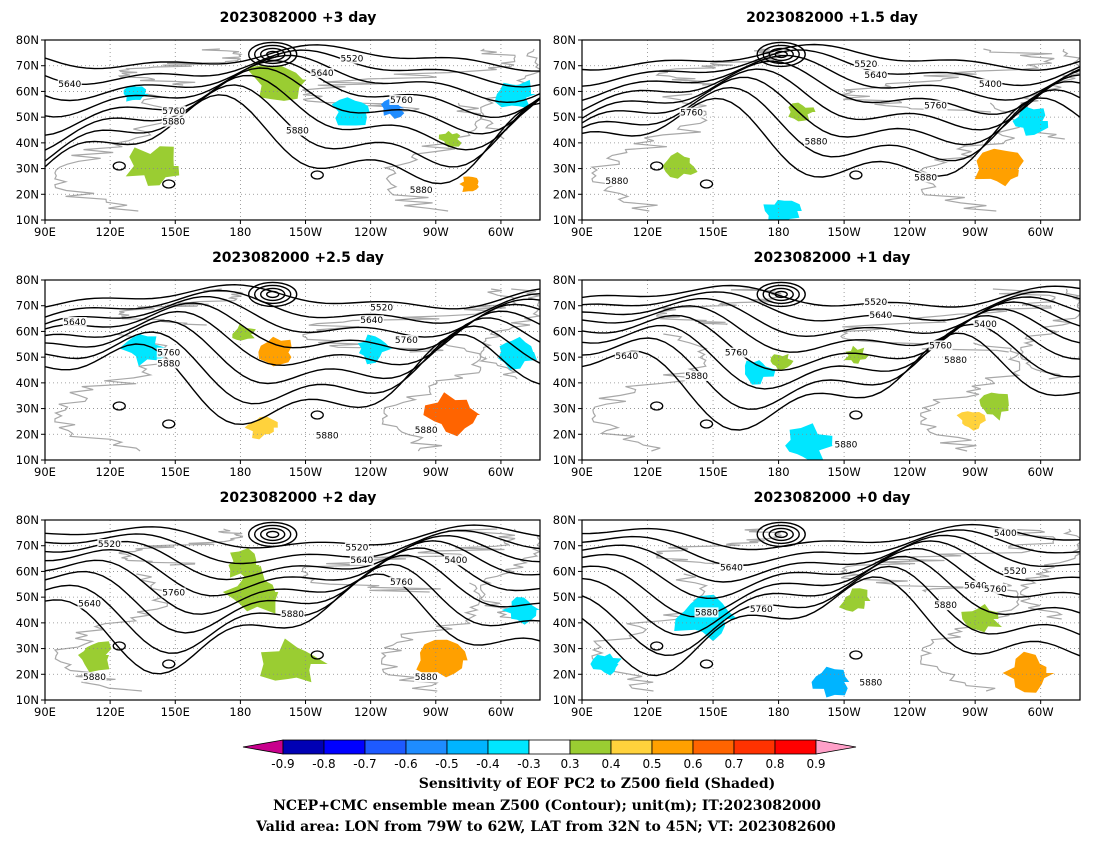 The height and width of the screenshot is (850, 1100). I want to click on longitude-tick-label: 180, so click(240, 232).